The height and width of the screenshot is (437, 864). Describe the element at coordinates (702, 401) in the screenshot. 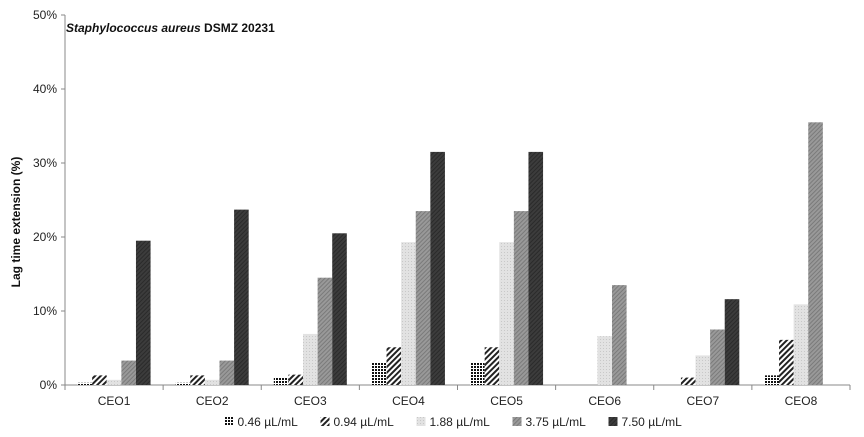

I see `x-tick-label: CEO7` at that location.